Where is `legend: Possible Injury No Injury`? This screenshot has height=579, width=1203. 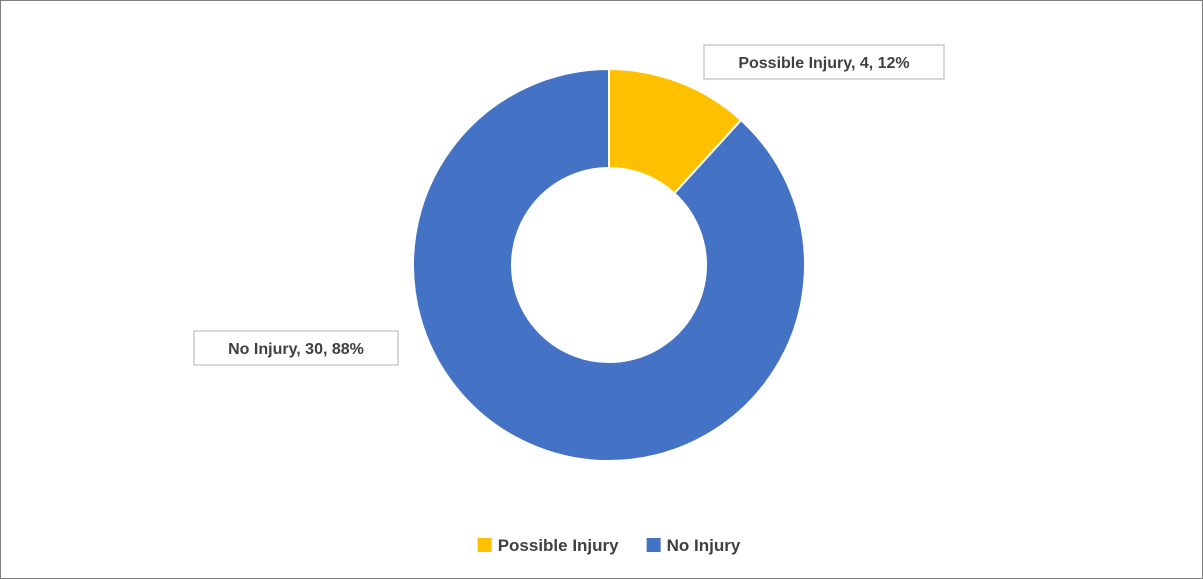 legend: Possible Injury No Injury is located at coordinates (609, 545).